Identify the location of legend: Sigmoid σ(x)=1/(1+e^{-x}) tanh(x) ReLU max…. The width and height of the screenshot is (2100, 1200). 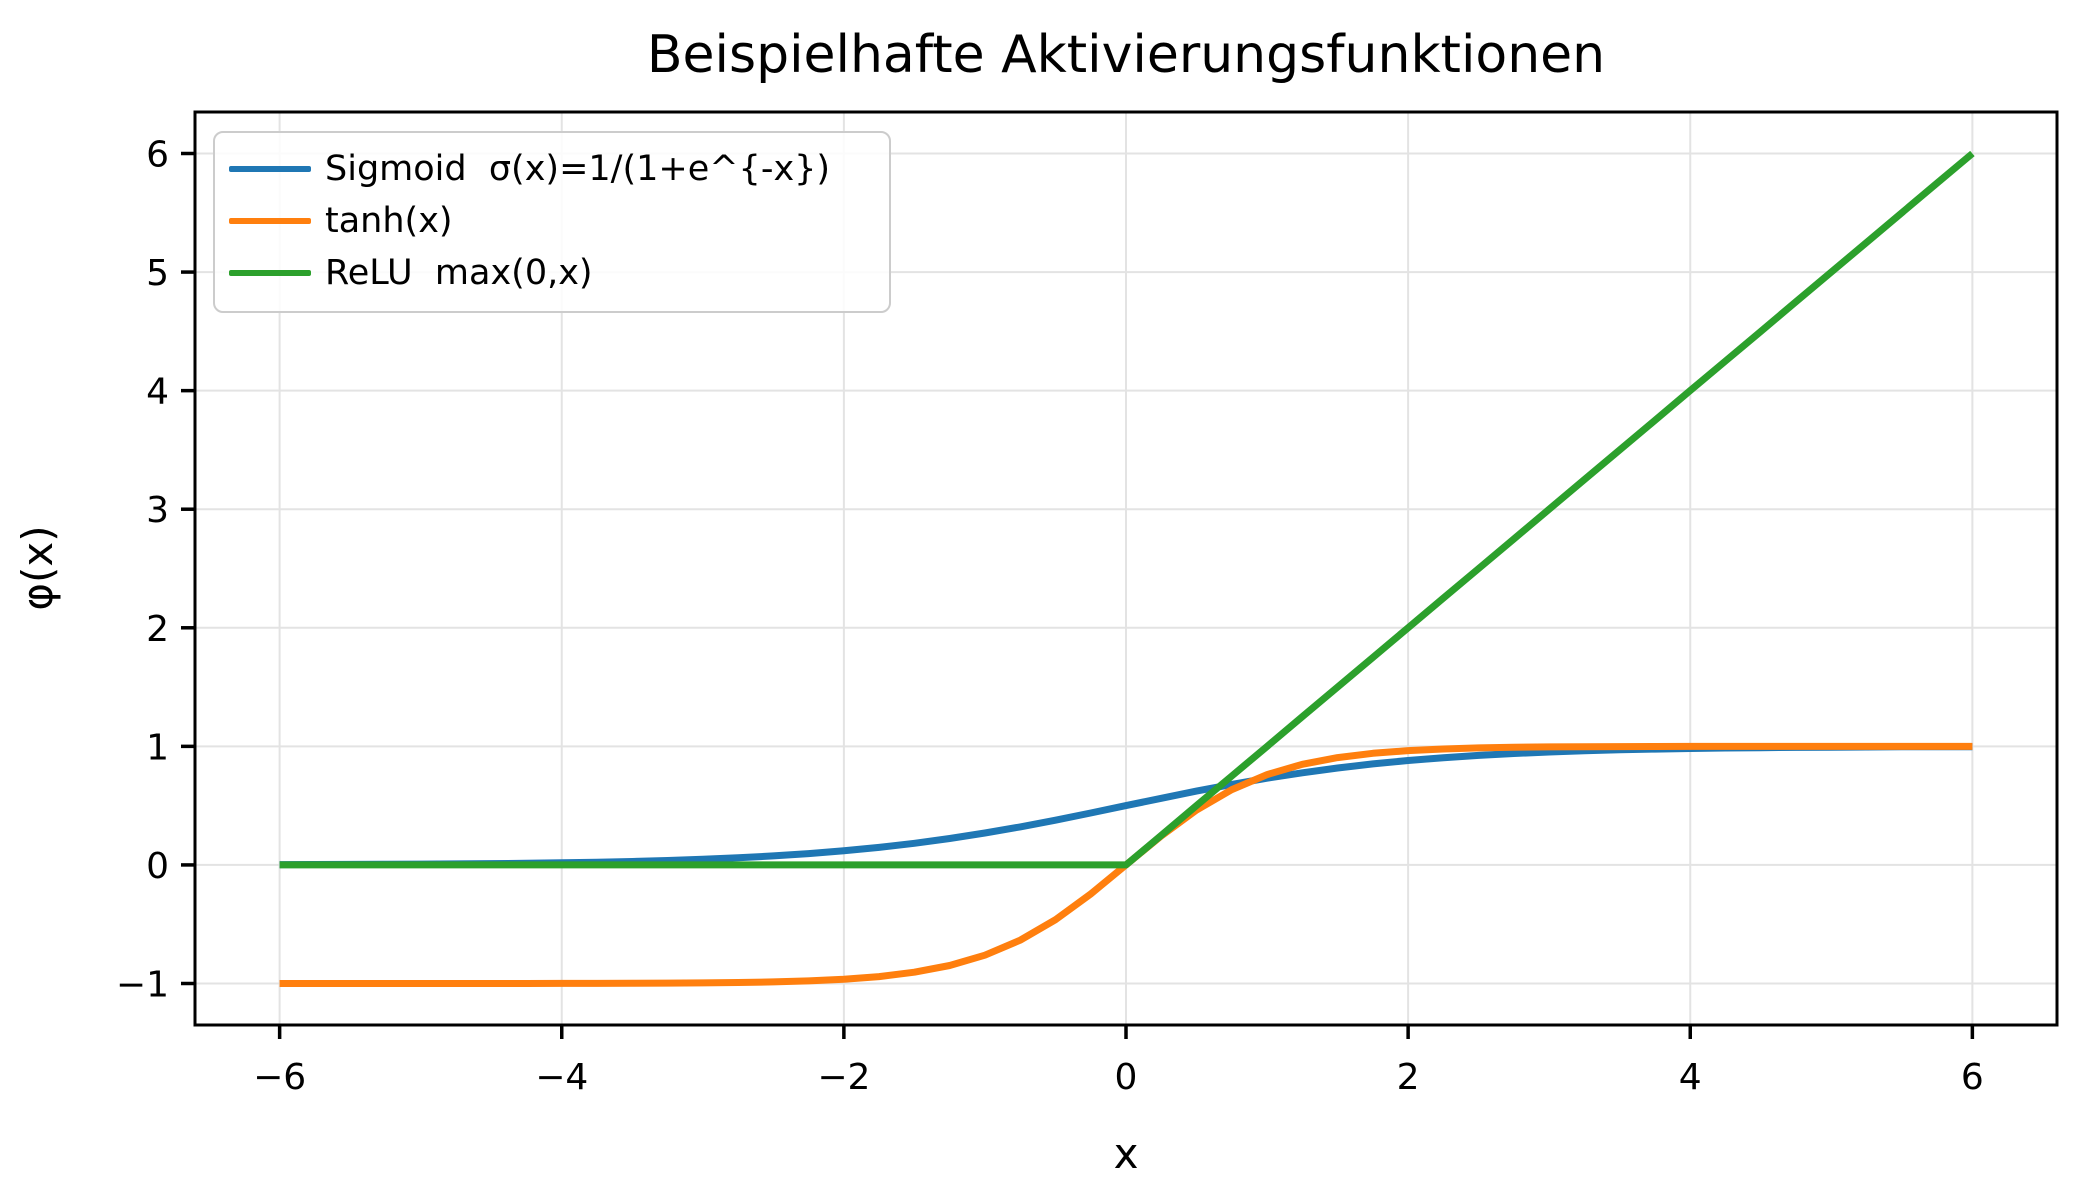
(552, 222).